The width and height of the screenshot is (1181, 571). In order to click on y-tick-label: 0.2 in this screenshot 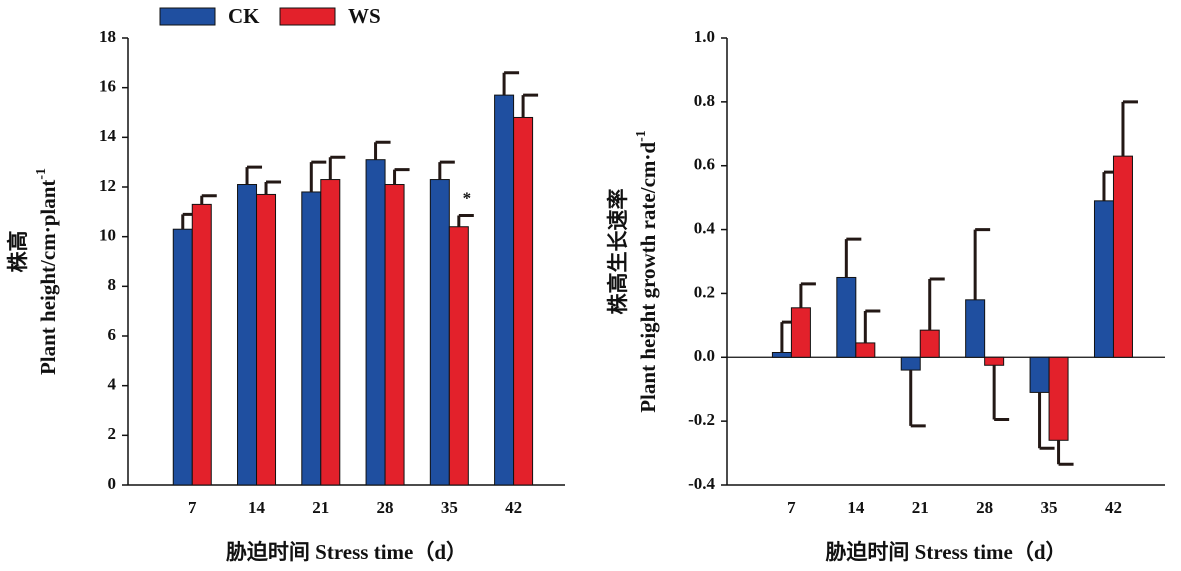, I will do `click(704, 291)`.